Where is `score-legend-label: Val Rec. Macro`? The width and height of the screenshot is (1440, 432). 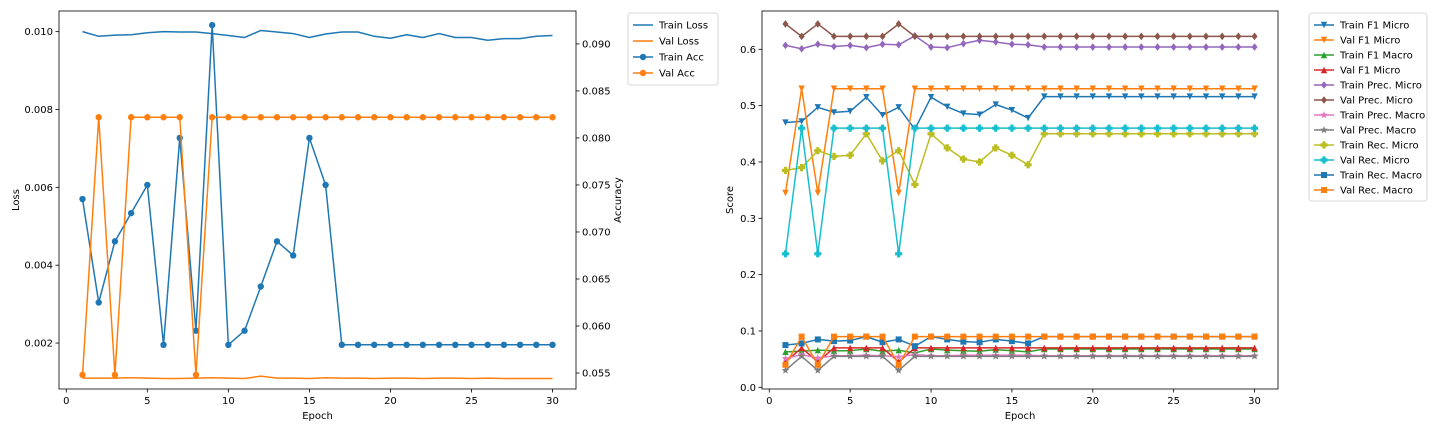 score-legend-label: Val Rec. Macro is located at coordinates (1376, 191).